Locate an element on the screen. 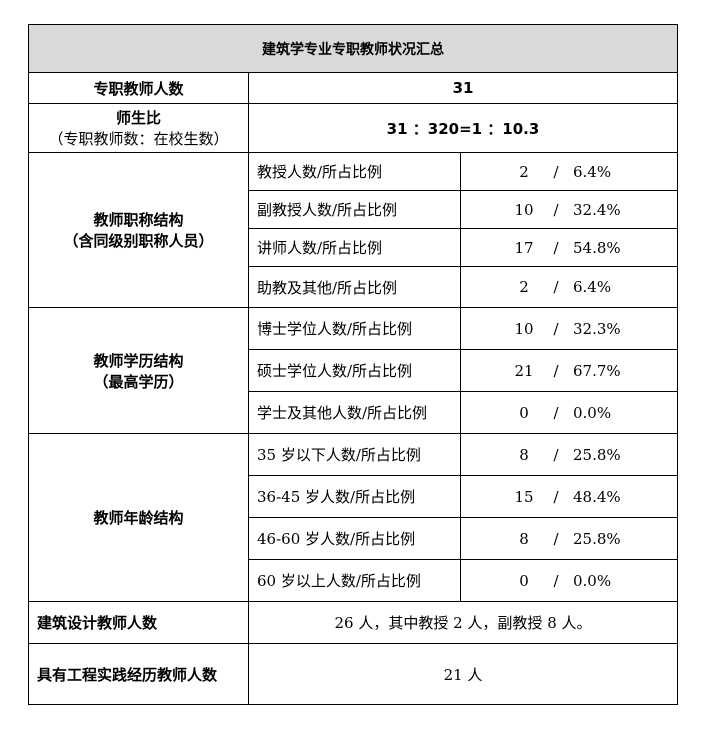  row-value: 10 / 32.3% is located at coordinates (569, 328).